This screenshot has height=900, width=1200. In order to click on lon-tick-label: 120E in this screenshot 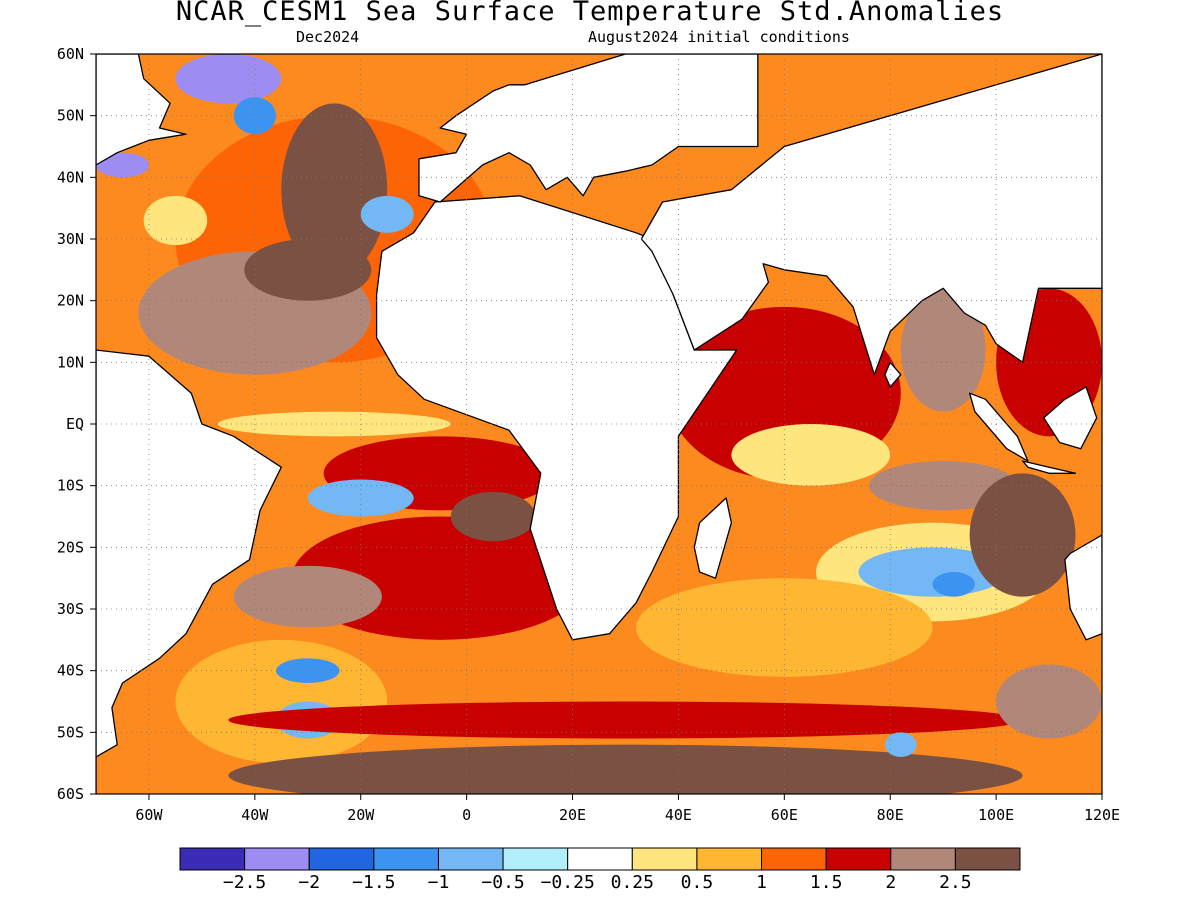, I will do `click(1102, 815)`.